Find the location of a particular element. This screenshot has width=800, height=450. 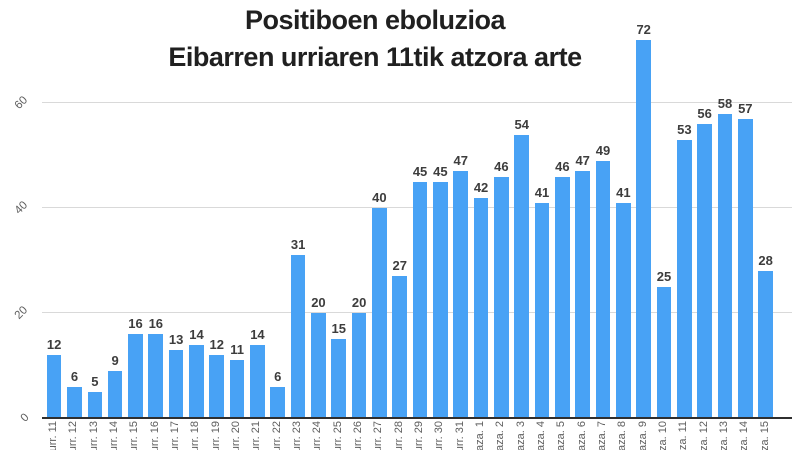

x-axis-label-cell: aza. 9 is located at coordinates (644, 435).